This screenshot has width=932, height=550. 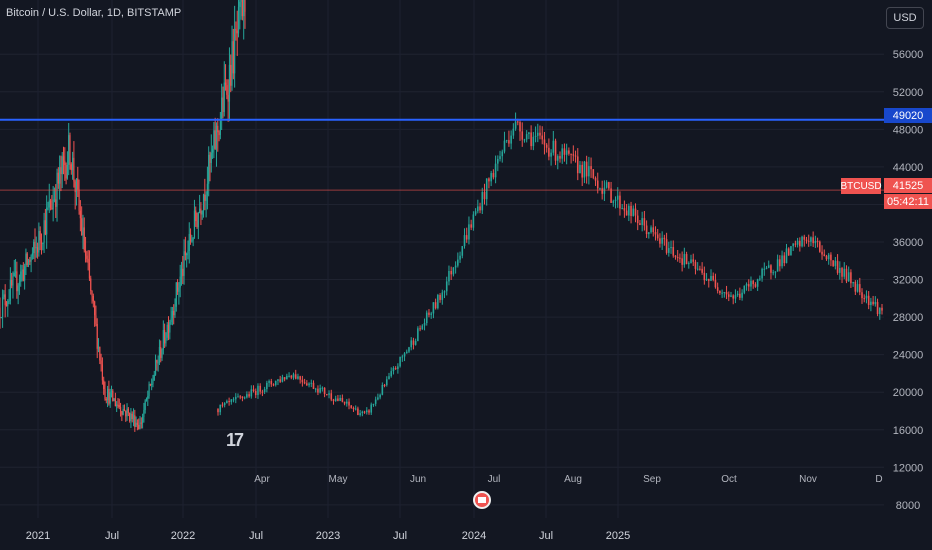 What do you see at coordinates (568, 479) in the screenshot?
I see `time-axis-inner: Apr May Jun Jul Aug Sep Oct Nov D` at bounding box center [568, 479].